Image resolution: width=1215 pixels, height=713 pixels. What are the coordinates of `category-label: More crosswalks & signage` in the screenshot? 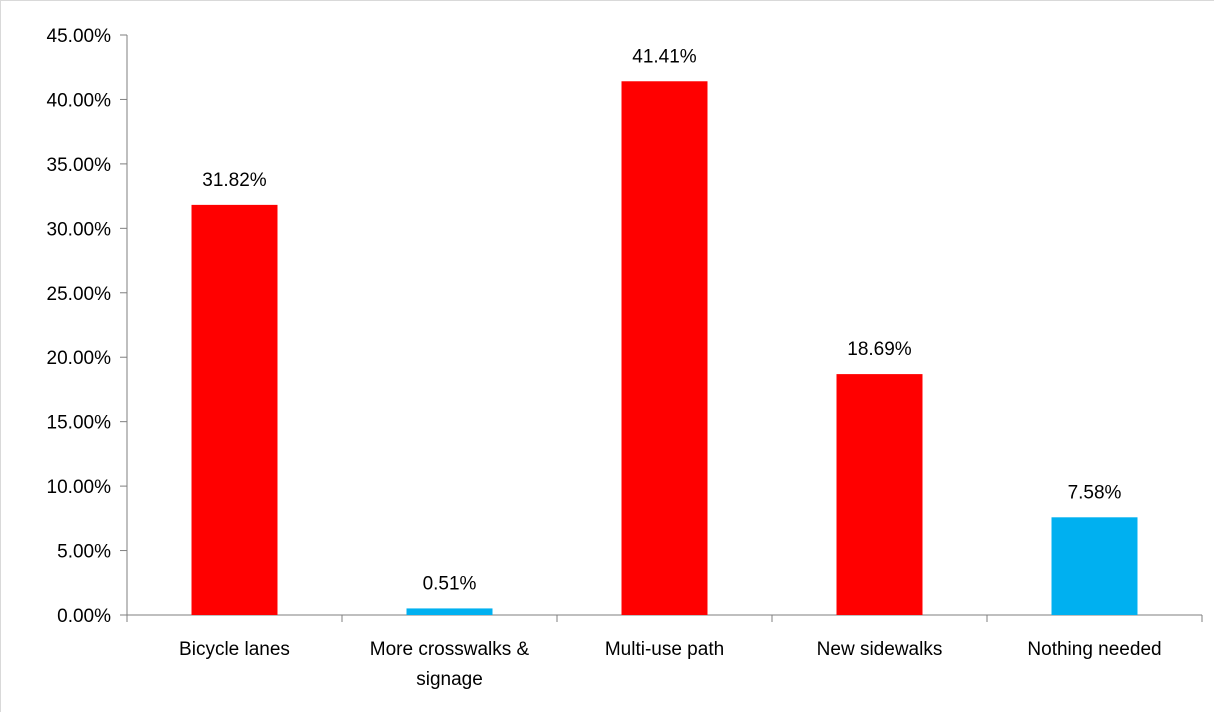 It's located at (450, 664).